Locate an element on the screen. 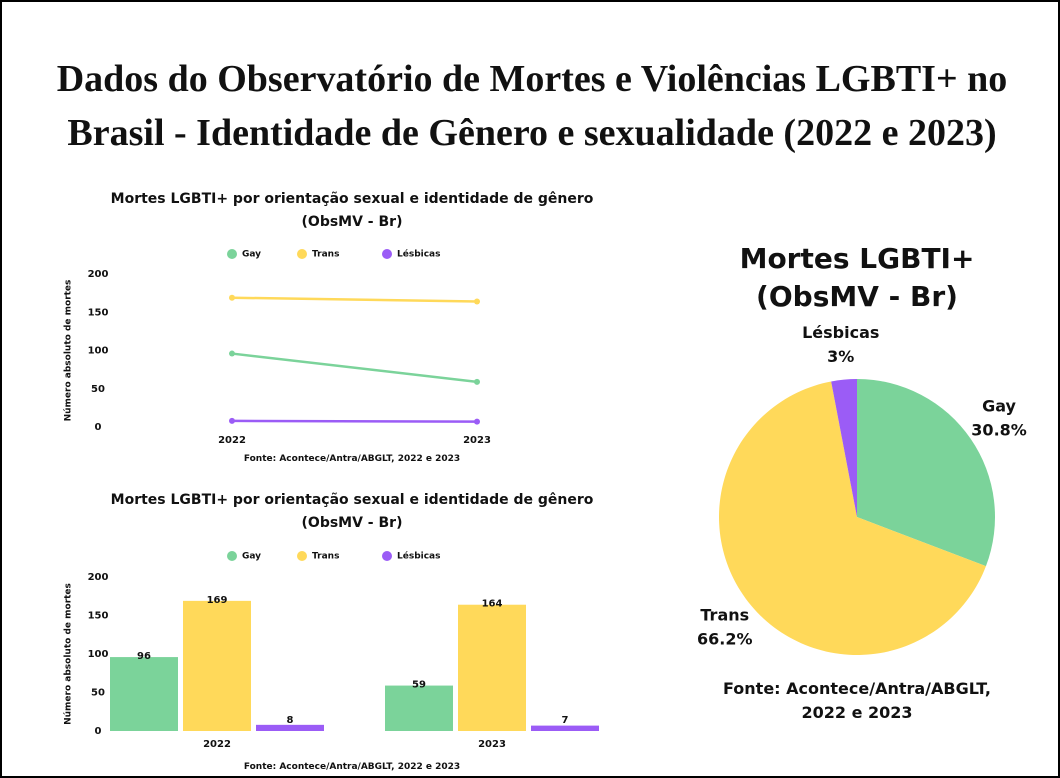  data-label: 7 is located at coordinates (565, 720).